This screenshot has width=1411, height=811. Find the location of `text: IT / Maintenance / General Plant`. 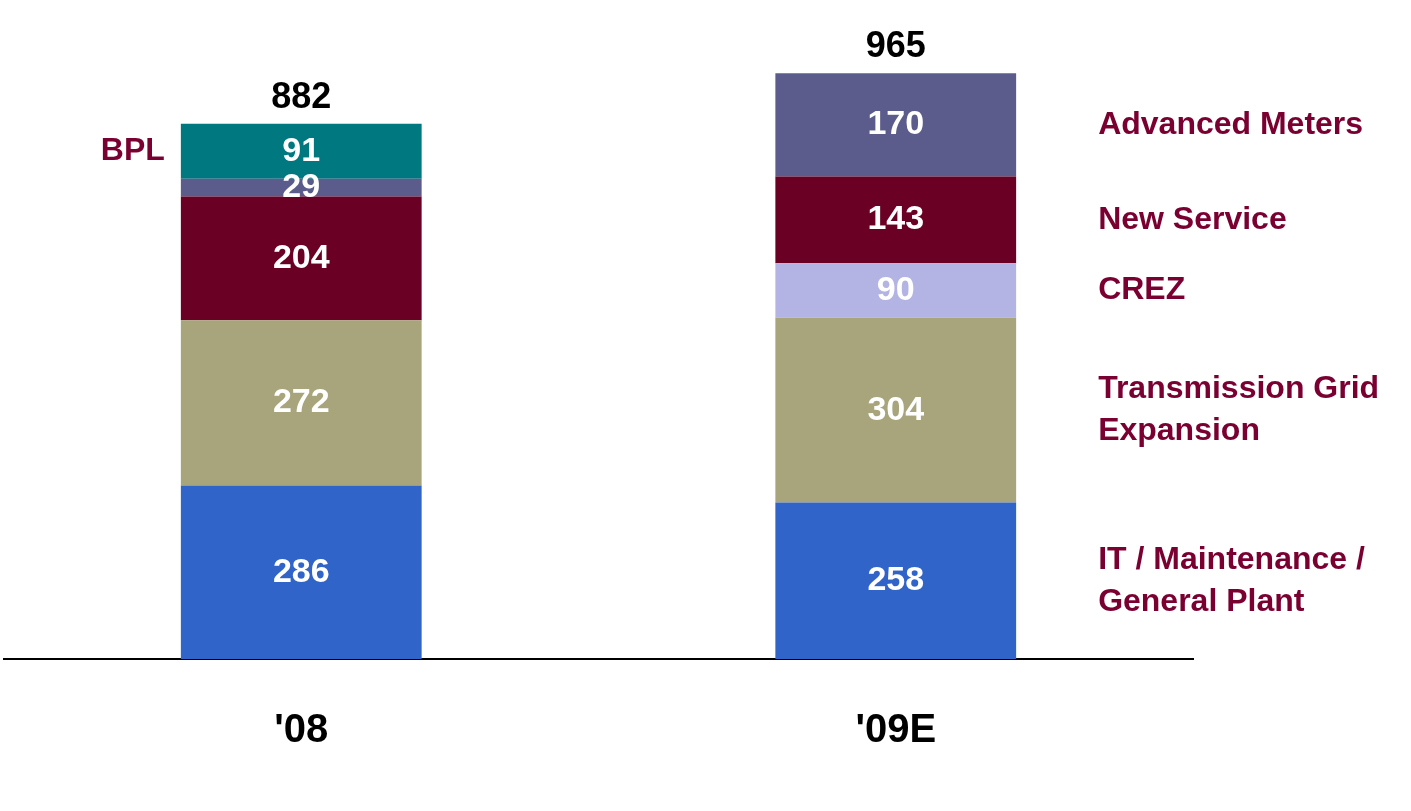

text: IT / Maintenance / General Plant is located at coordinates (1231, 578).